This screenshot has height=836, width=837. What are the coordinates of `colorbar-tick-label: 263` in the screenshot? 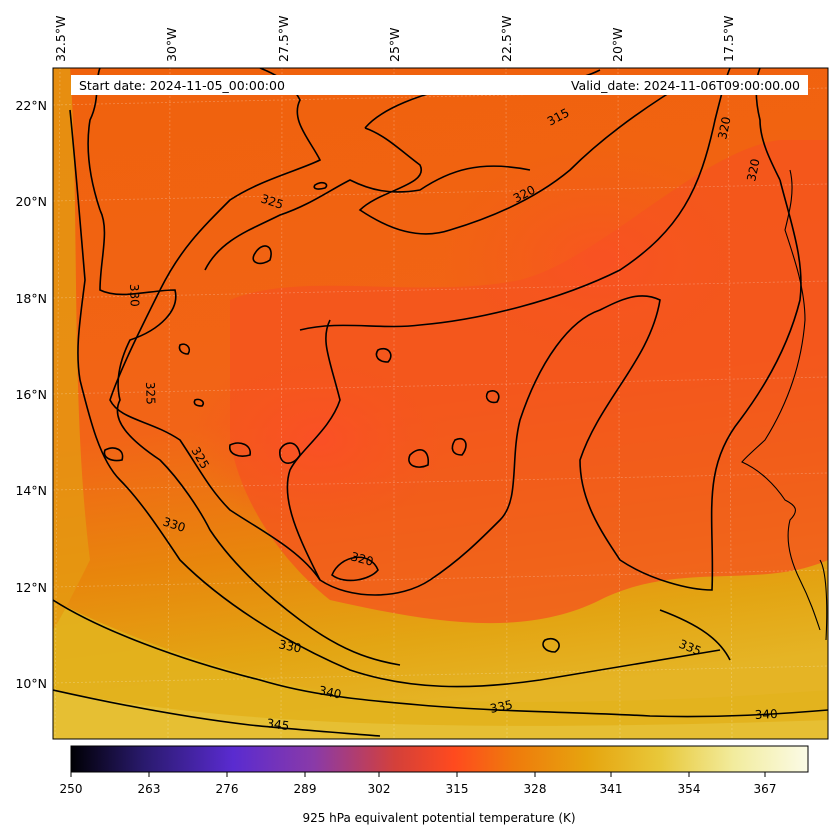 It's located at (149, 789).